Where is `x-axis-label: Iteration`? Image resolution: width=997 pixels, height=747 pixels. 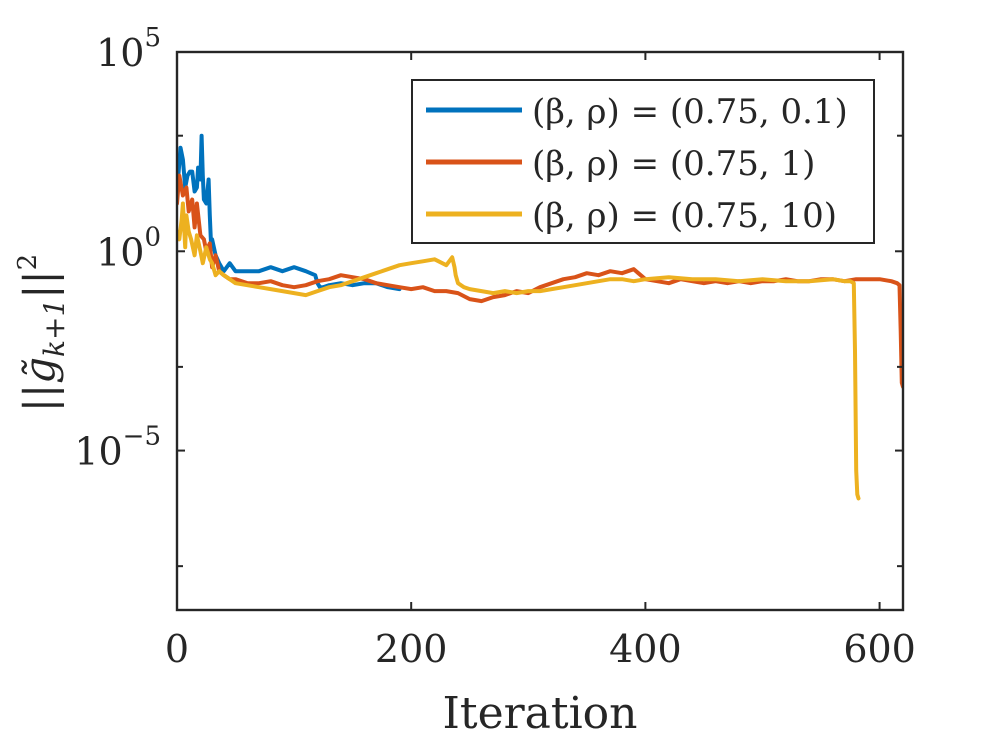 x-axis-label: Iteration is located at coordinates (540, 713).